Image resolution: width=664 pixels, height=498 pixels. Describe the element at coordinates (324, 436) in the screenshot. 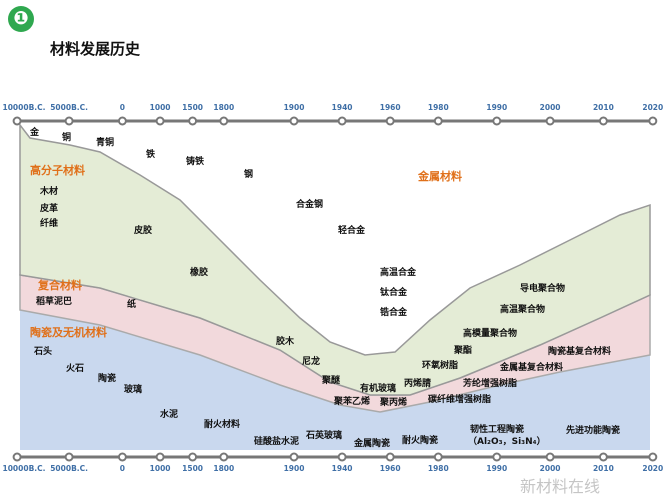

I see `material-label: 石英玻璃` at that location.